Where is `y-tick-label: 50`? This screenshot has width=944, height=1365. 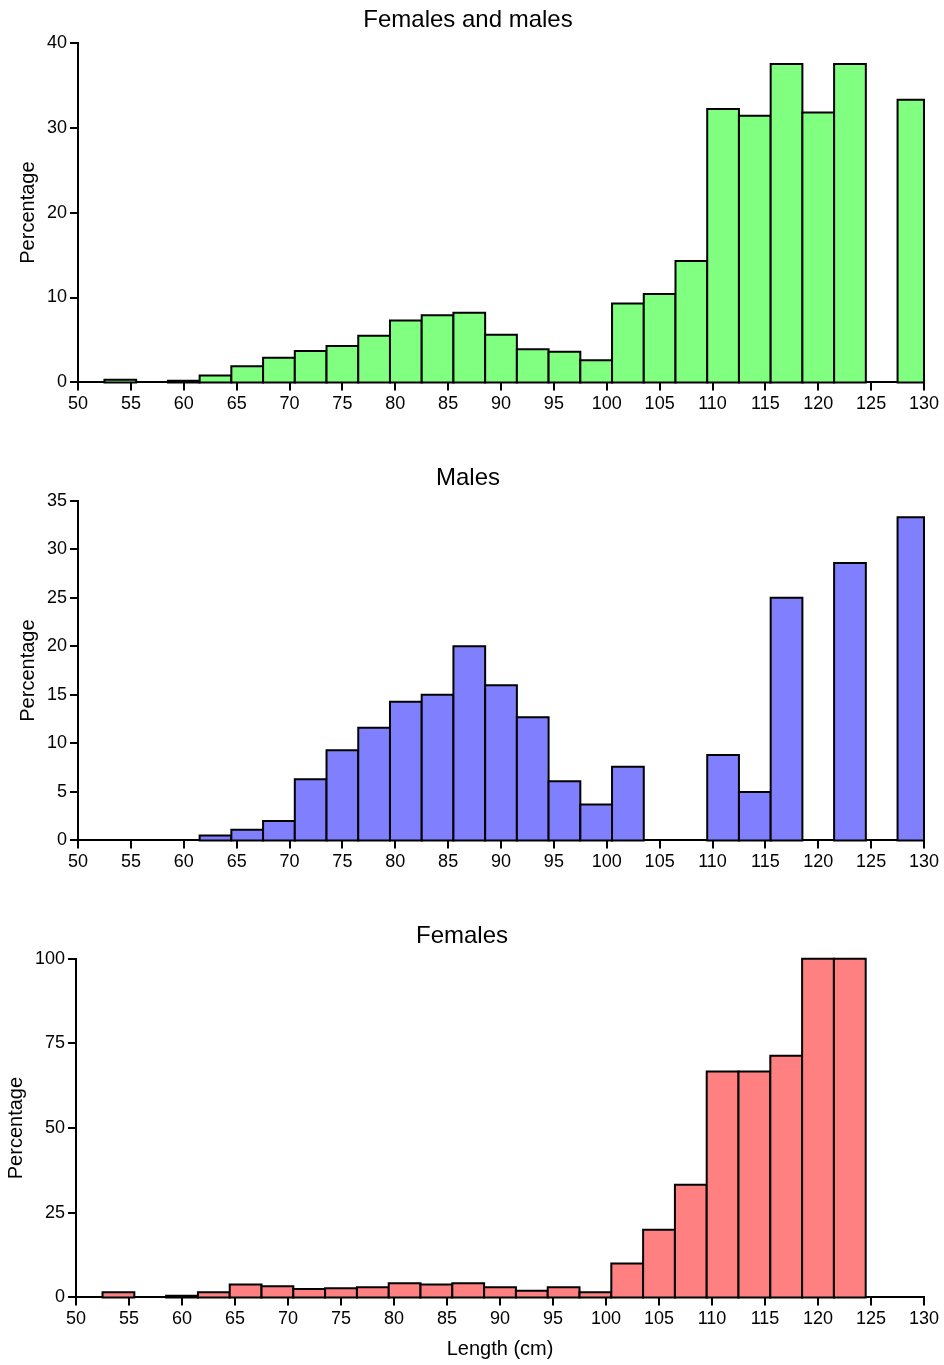 y-tick-label: 50 is located at coordinates (55, 1127).